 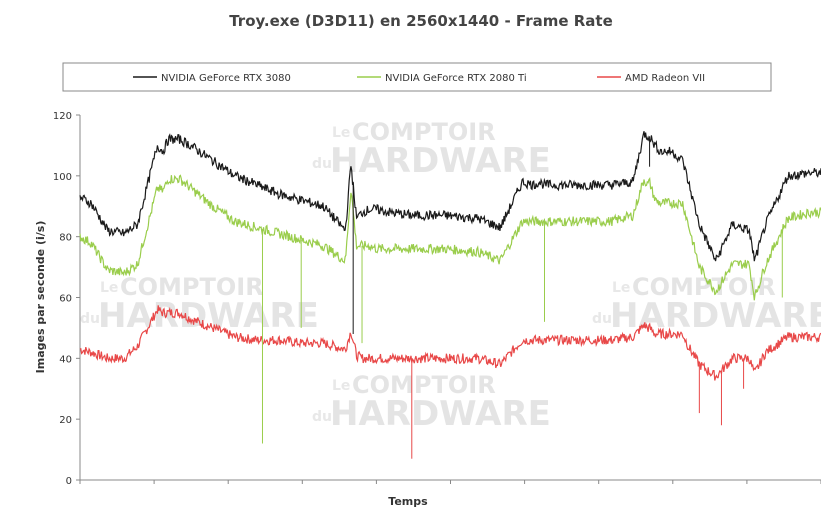 I want to click on x-ticks, so click(x=450, y=482).